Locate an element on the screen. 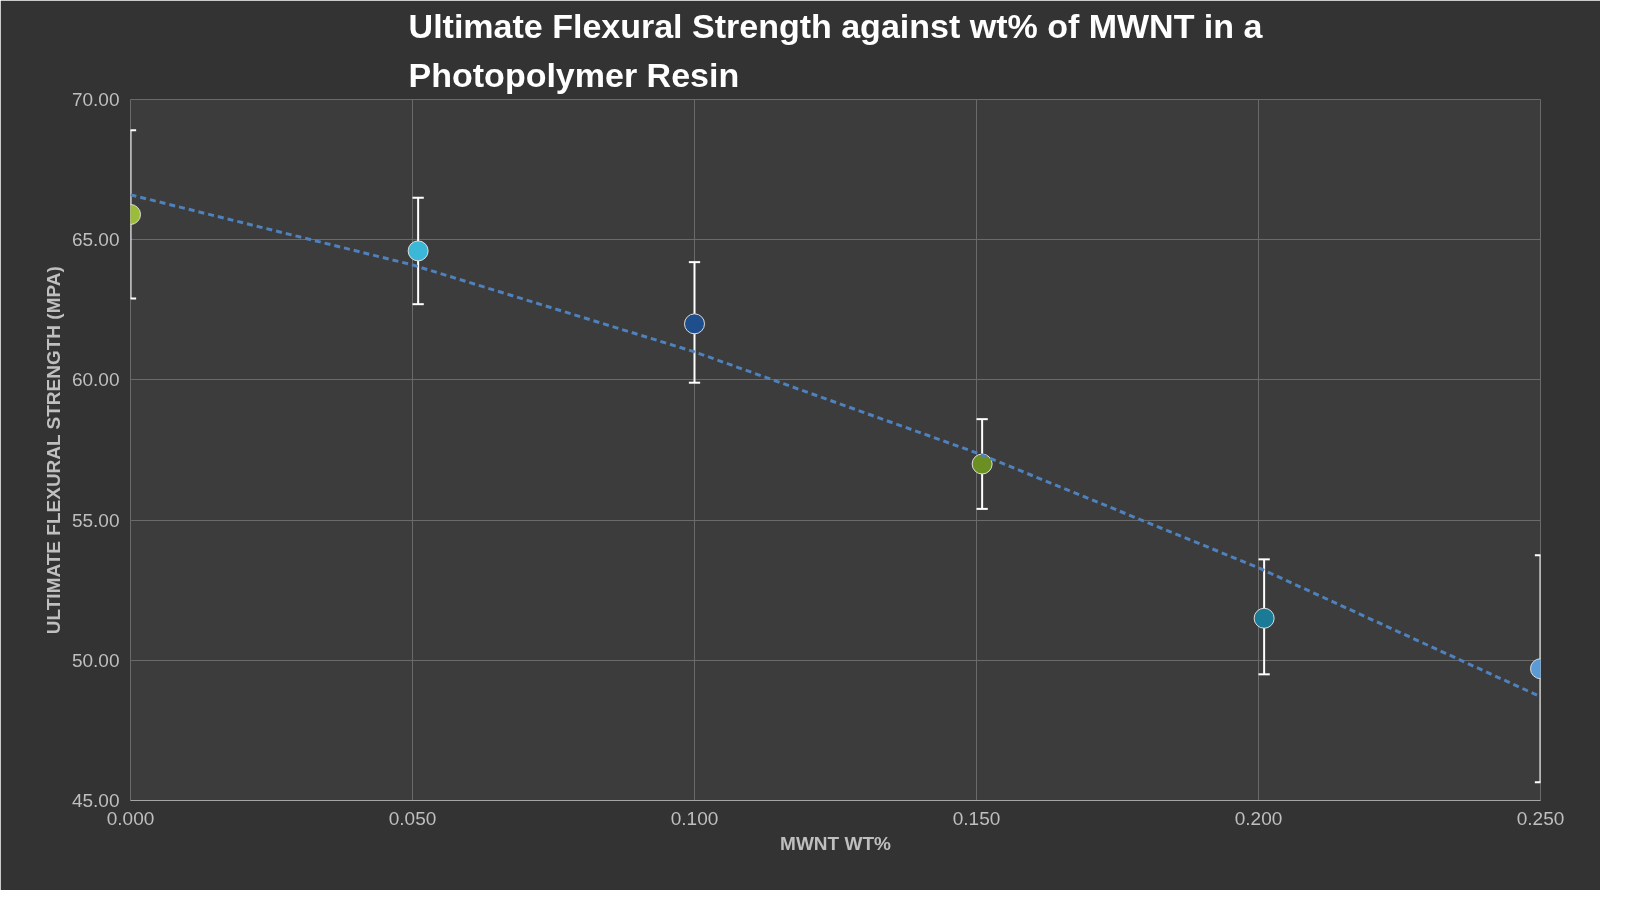  x-tick-label: 0.100 is located at coordinates (694, 818).